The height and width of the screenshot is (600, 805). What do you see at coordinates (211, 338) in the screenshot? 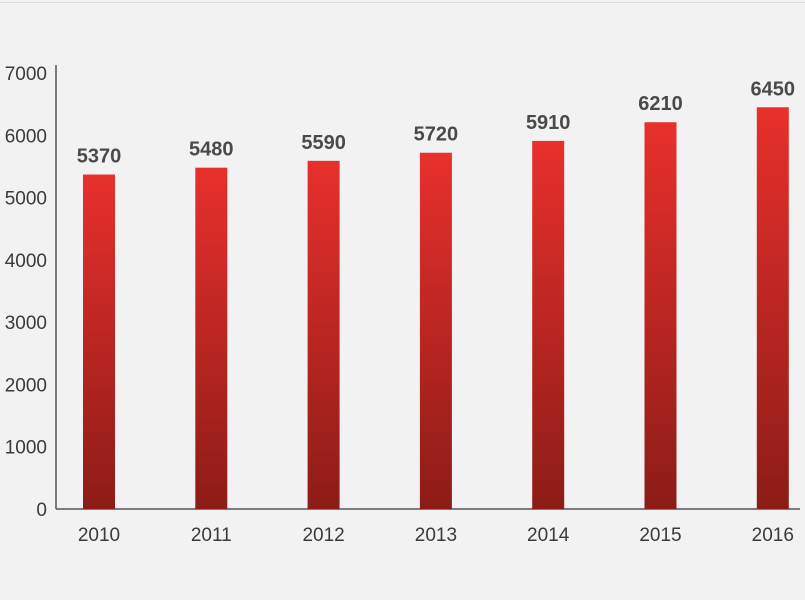
I see `bar-2011` at bounding box center [211, 338].